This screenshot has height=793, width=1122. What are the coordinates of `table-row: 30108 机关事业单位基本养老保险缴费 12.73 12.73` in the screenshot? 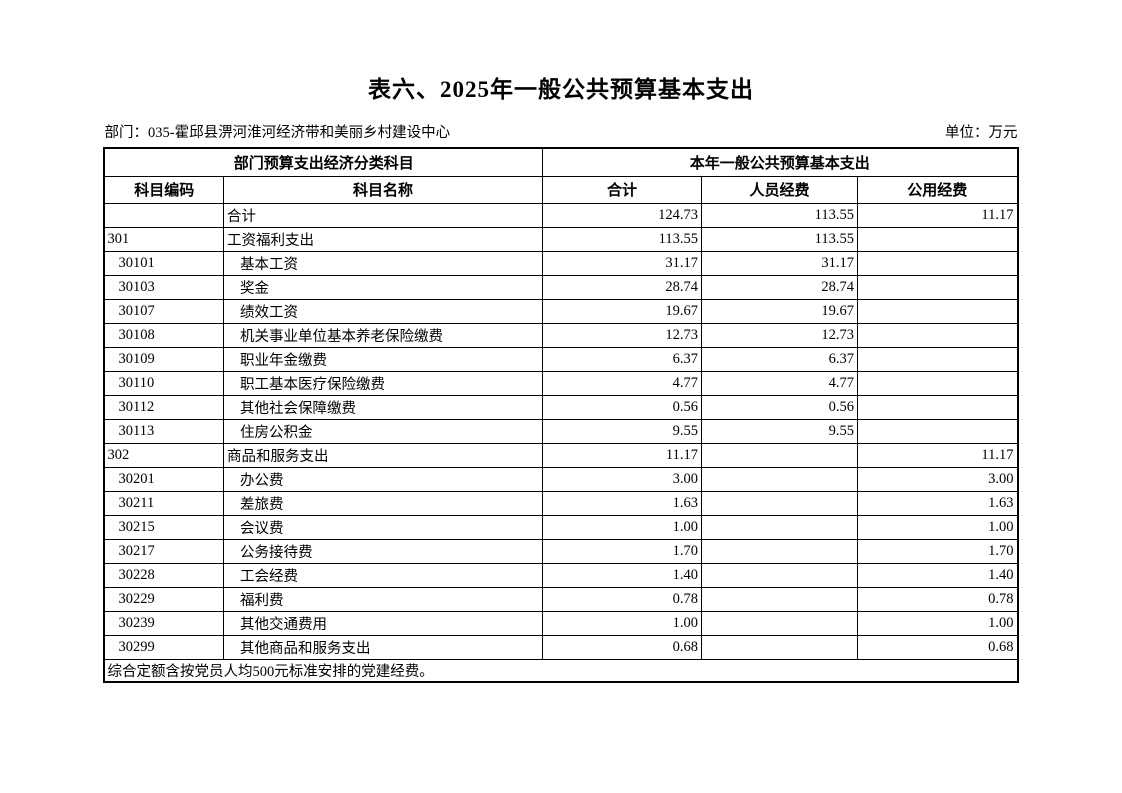 It's located at (561, 335).